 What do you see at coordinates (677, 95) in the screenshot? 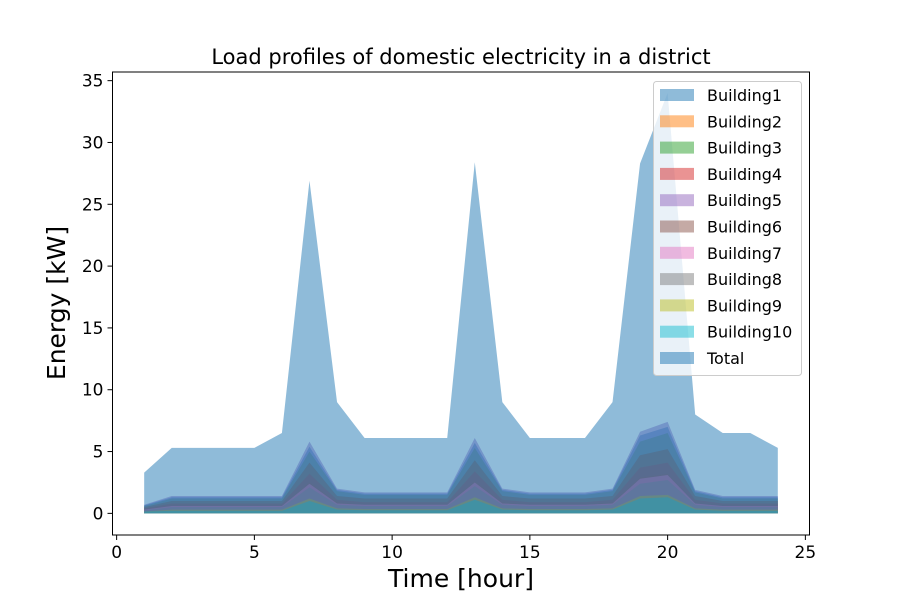
I see `legend-swatch-building1` at bounding box center [677, 95].